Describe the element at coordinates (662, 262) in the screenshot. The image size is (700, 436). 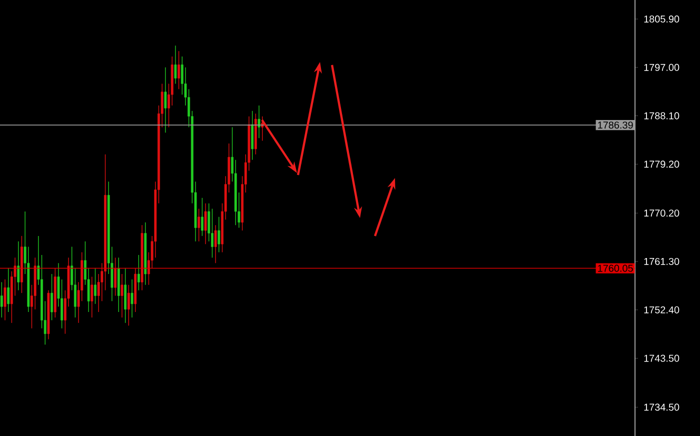
I see `y-tick-label: 1761.30` at that location.